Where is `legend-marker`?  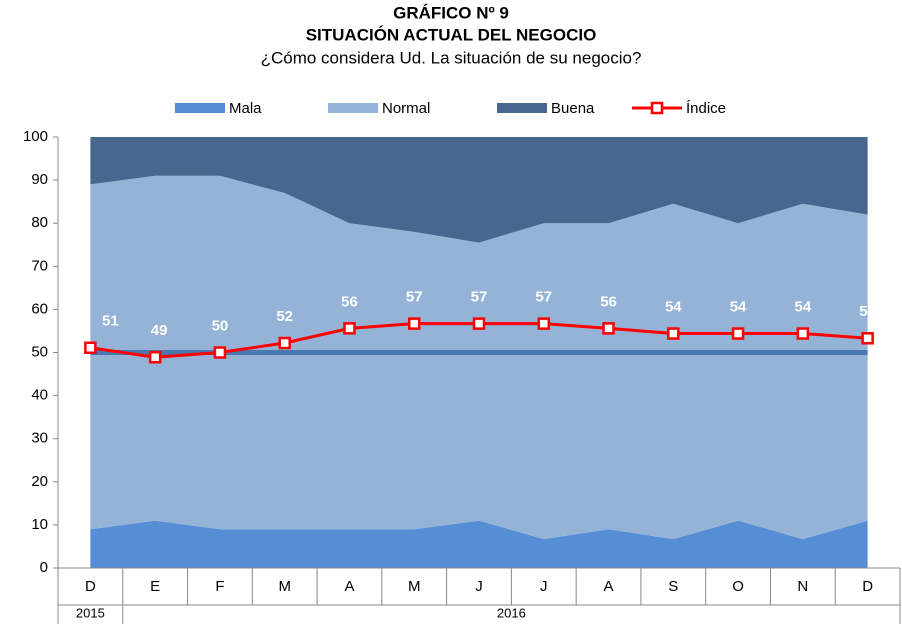
legend-marker is located at coordinates (657, 108).